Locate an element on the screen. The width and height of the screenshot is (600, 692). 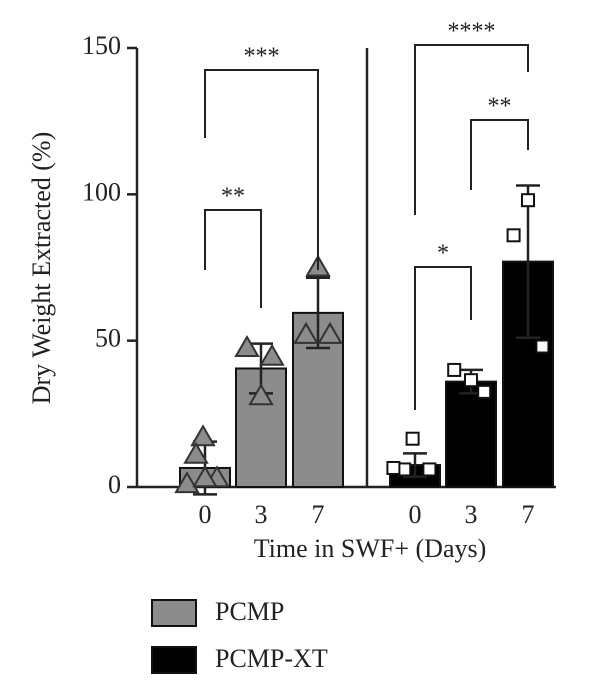
legend-label: PCMP is located at coordinates (249, 611).